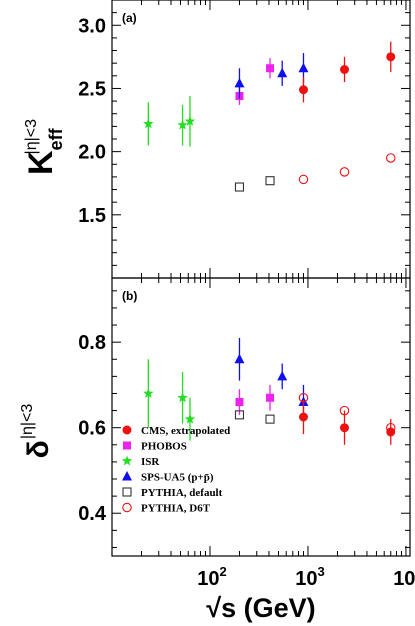  I want to click on y-label-main: δ, so click(38, 449).